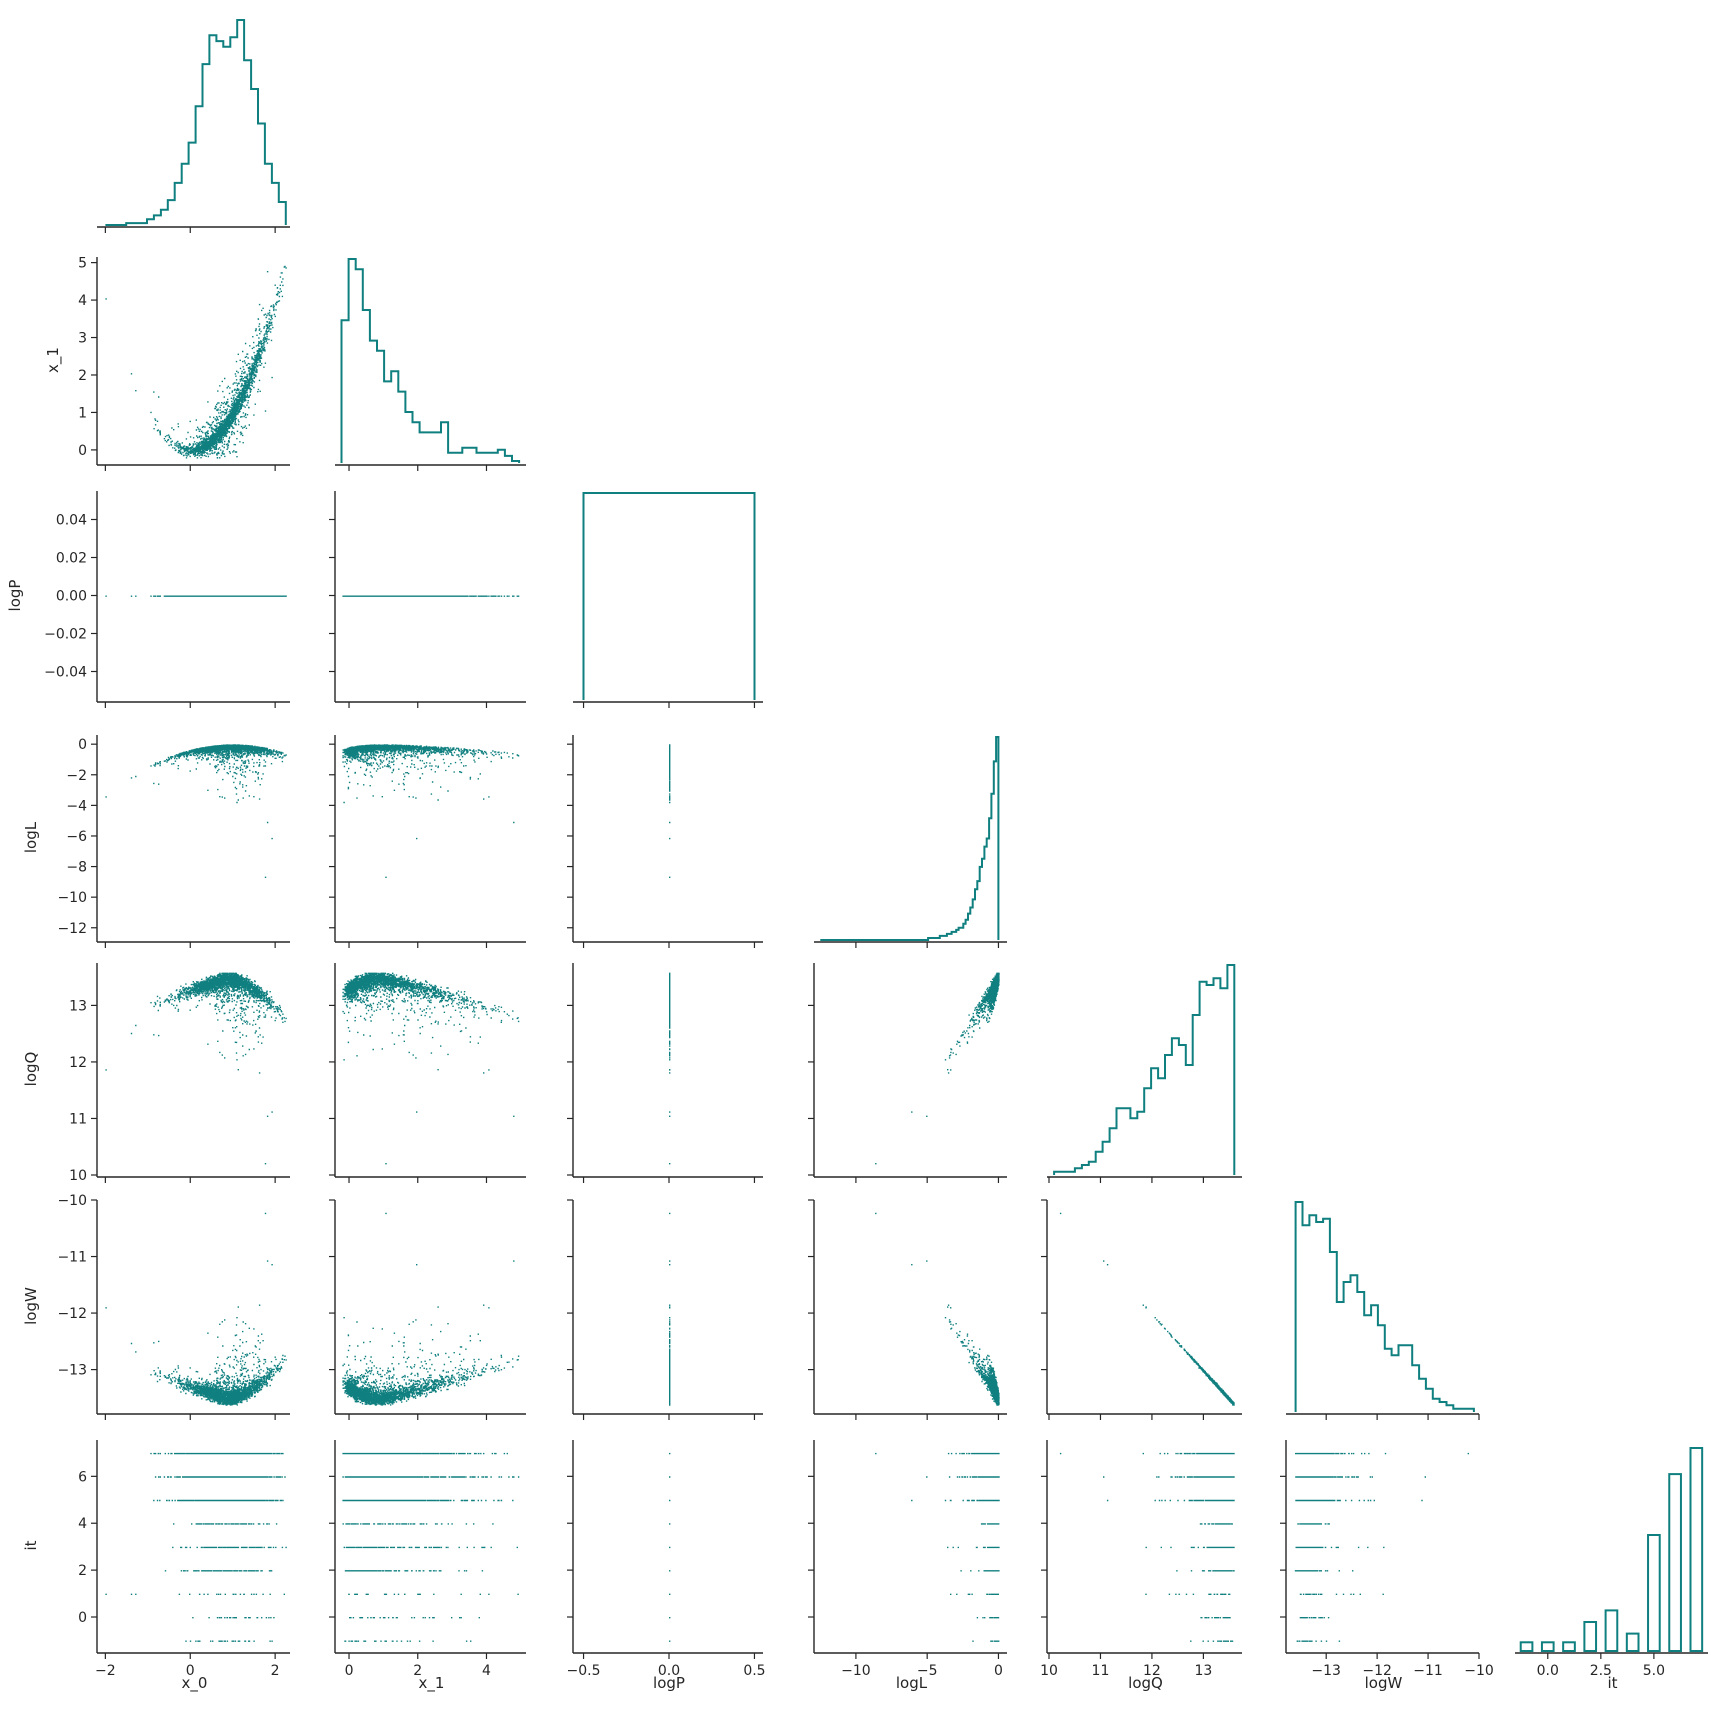 Image resolution: width=1727 pixels, height=1712 pixels. Describe the element at coordinates (72, 1258) in the screenshot. I see `y-tick-label: −11` at that location.